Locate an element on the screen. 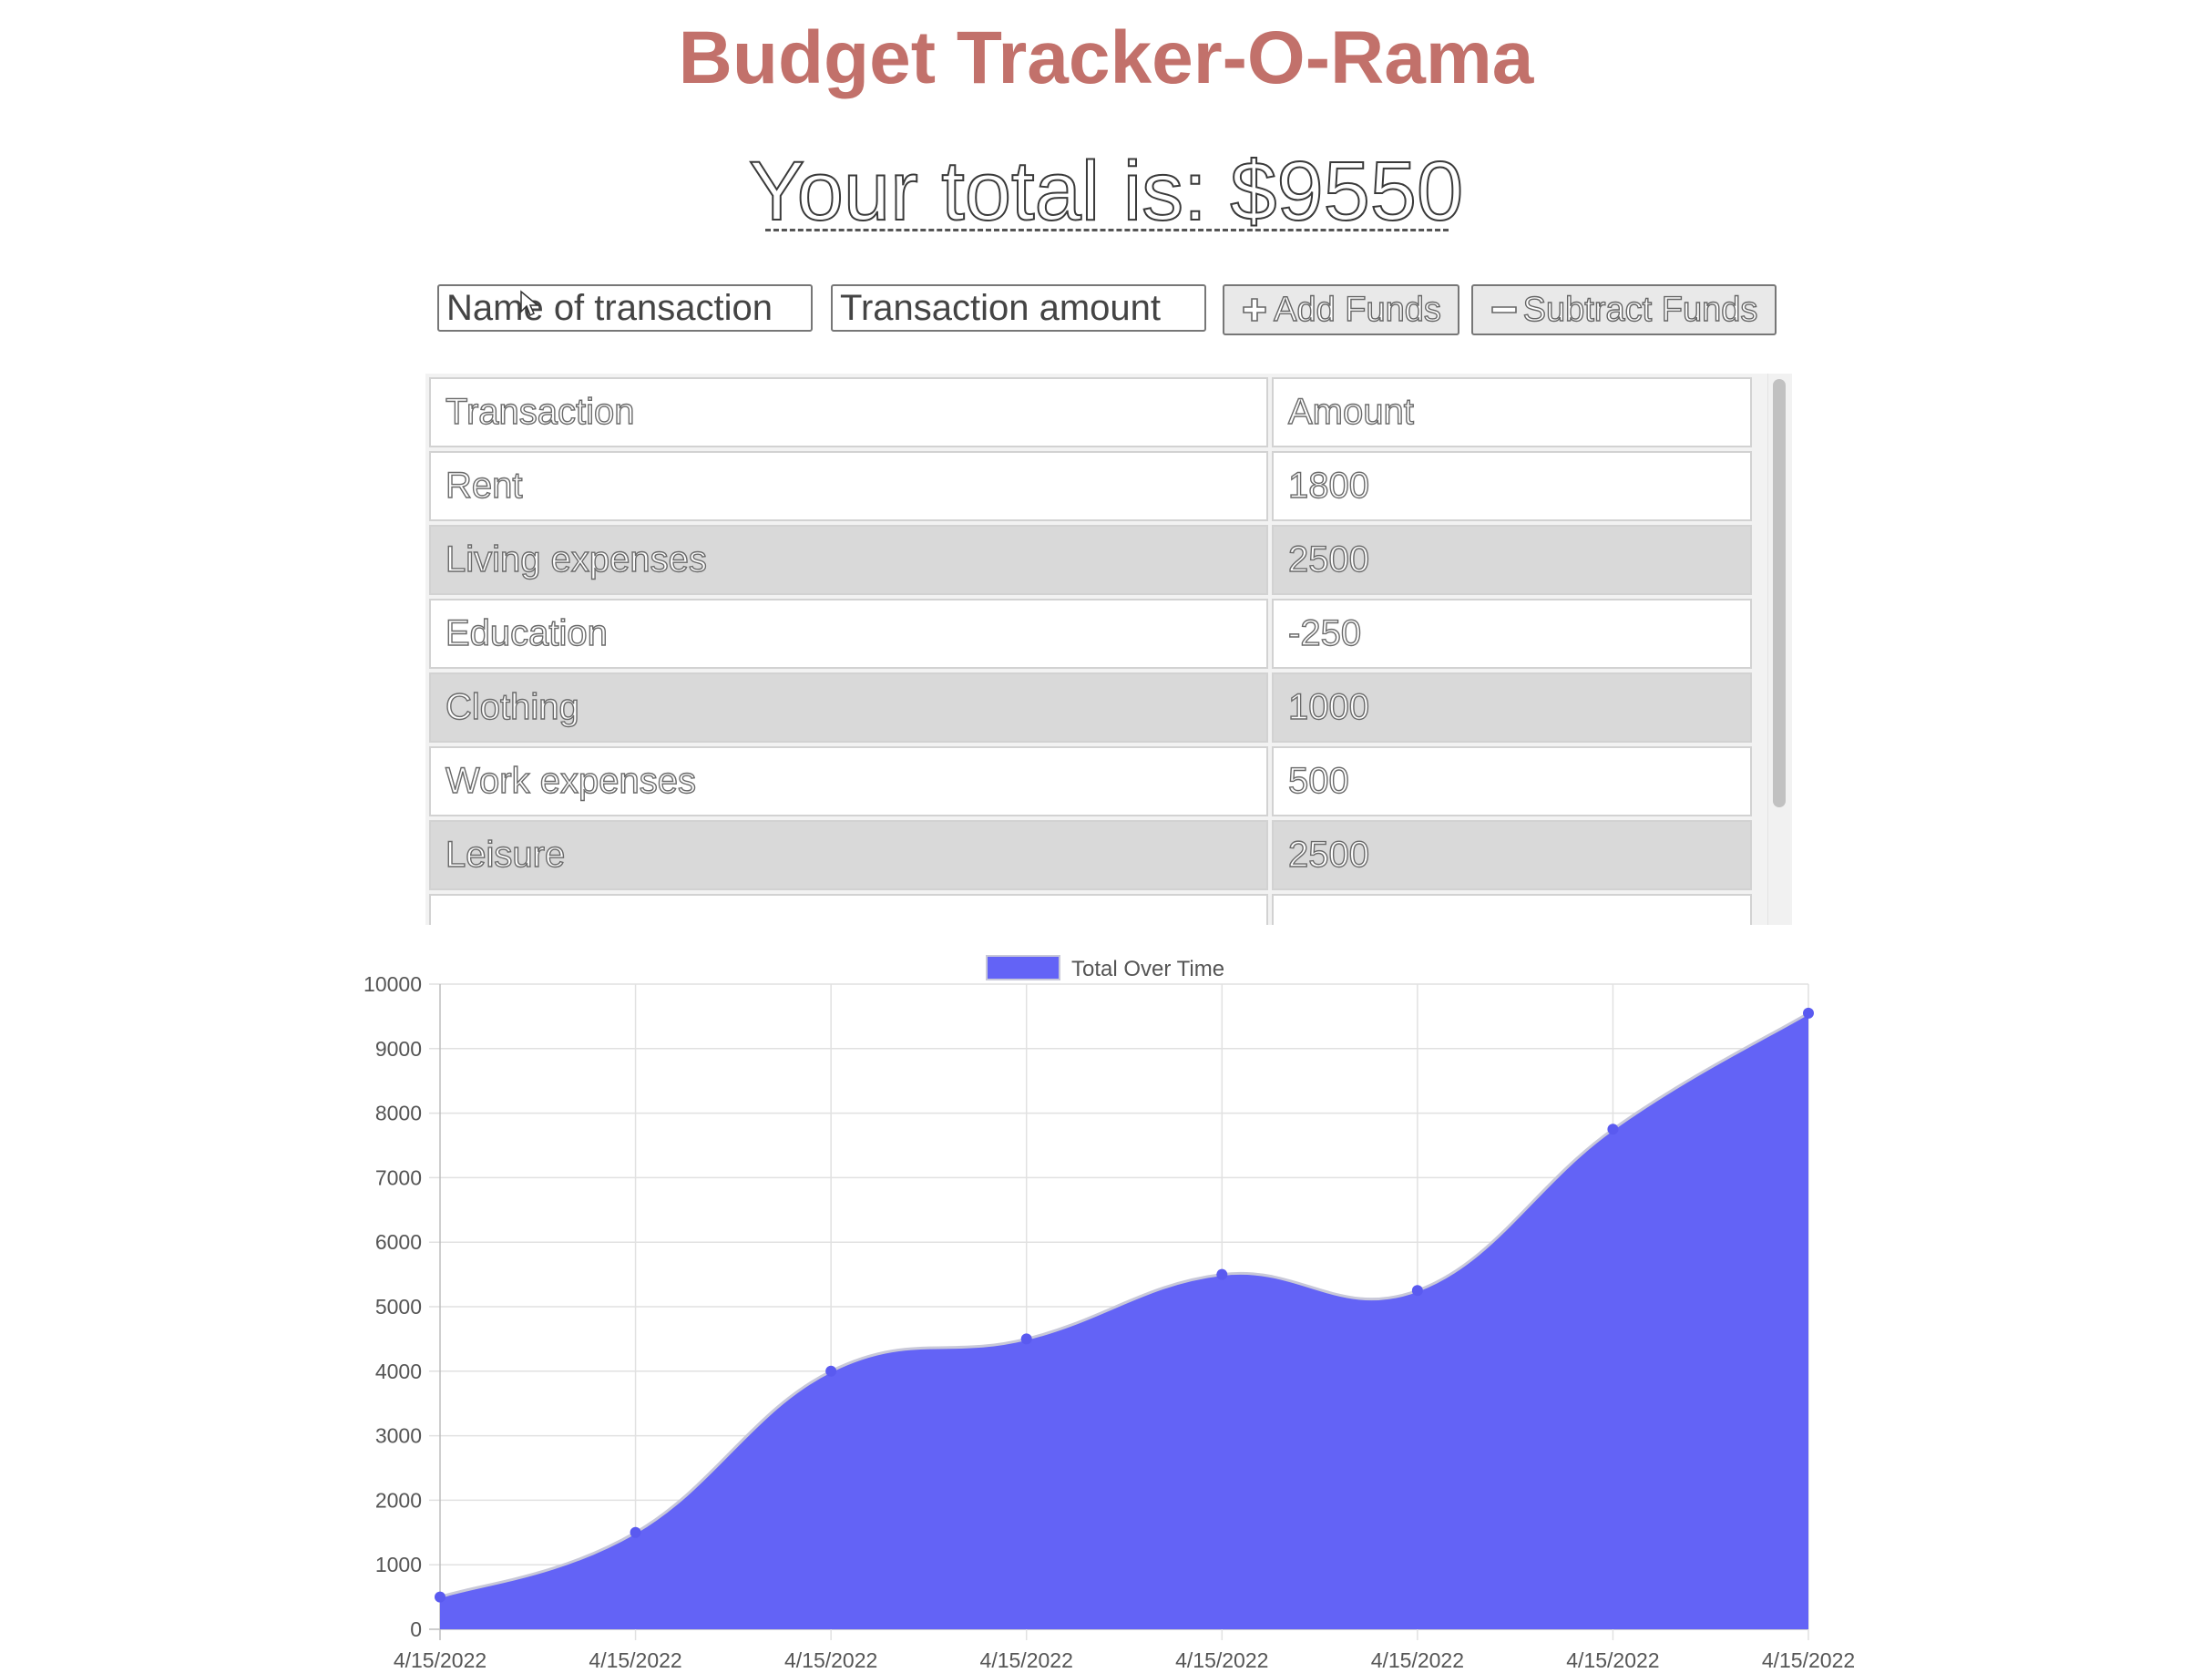 This screenshot has width=2212, height=1673. table-row: Education -250 is located at coordinates (1090, 634).